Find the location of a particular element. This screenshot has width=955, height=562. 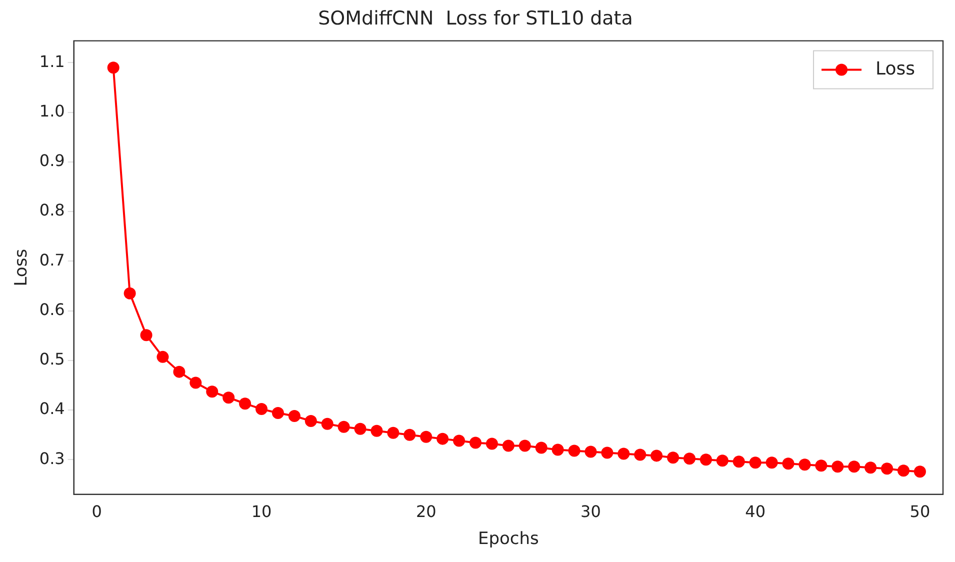

y-tick-label: 0.5 is located at coordinates (52, 359).